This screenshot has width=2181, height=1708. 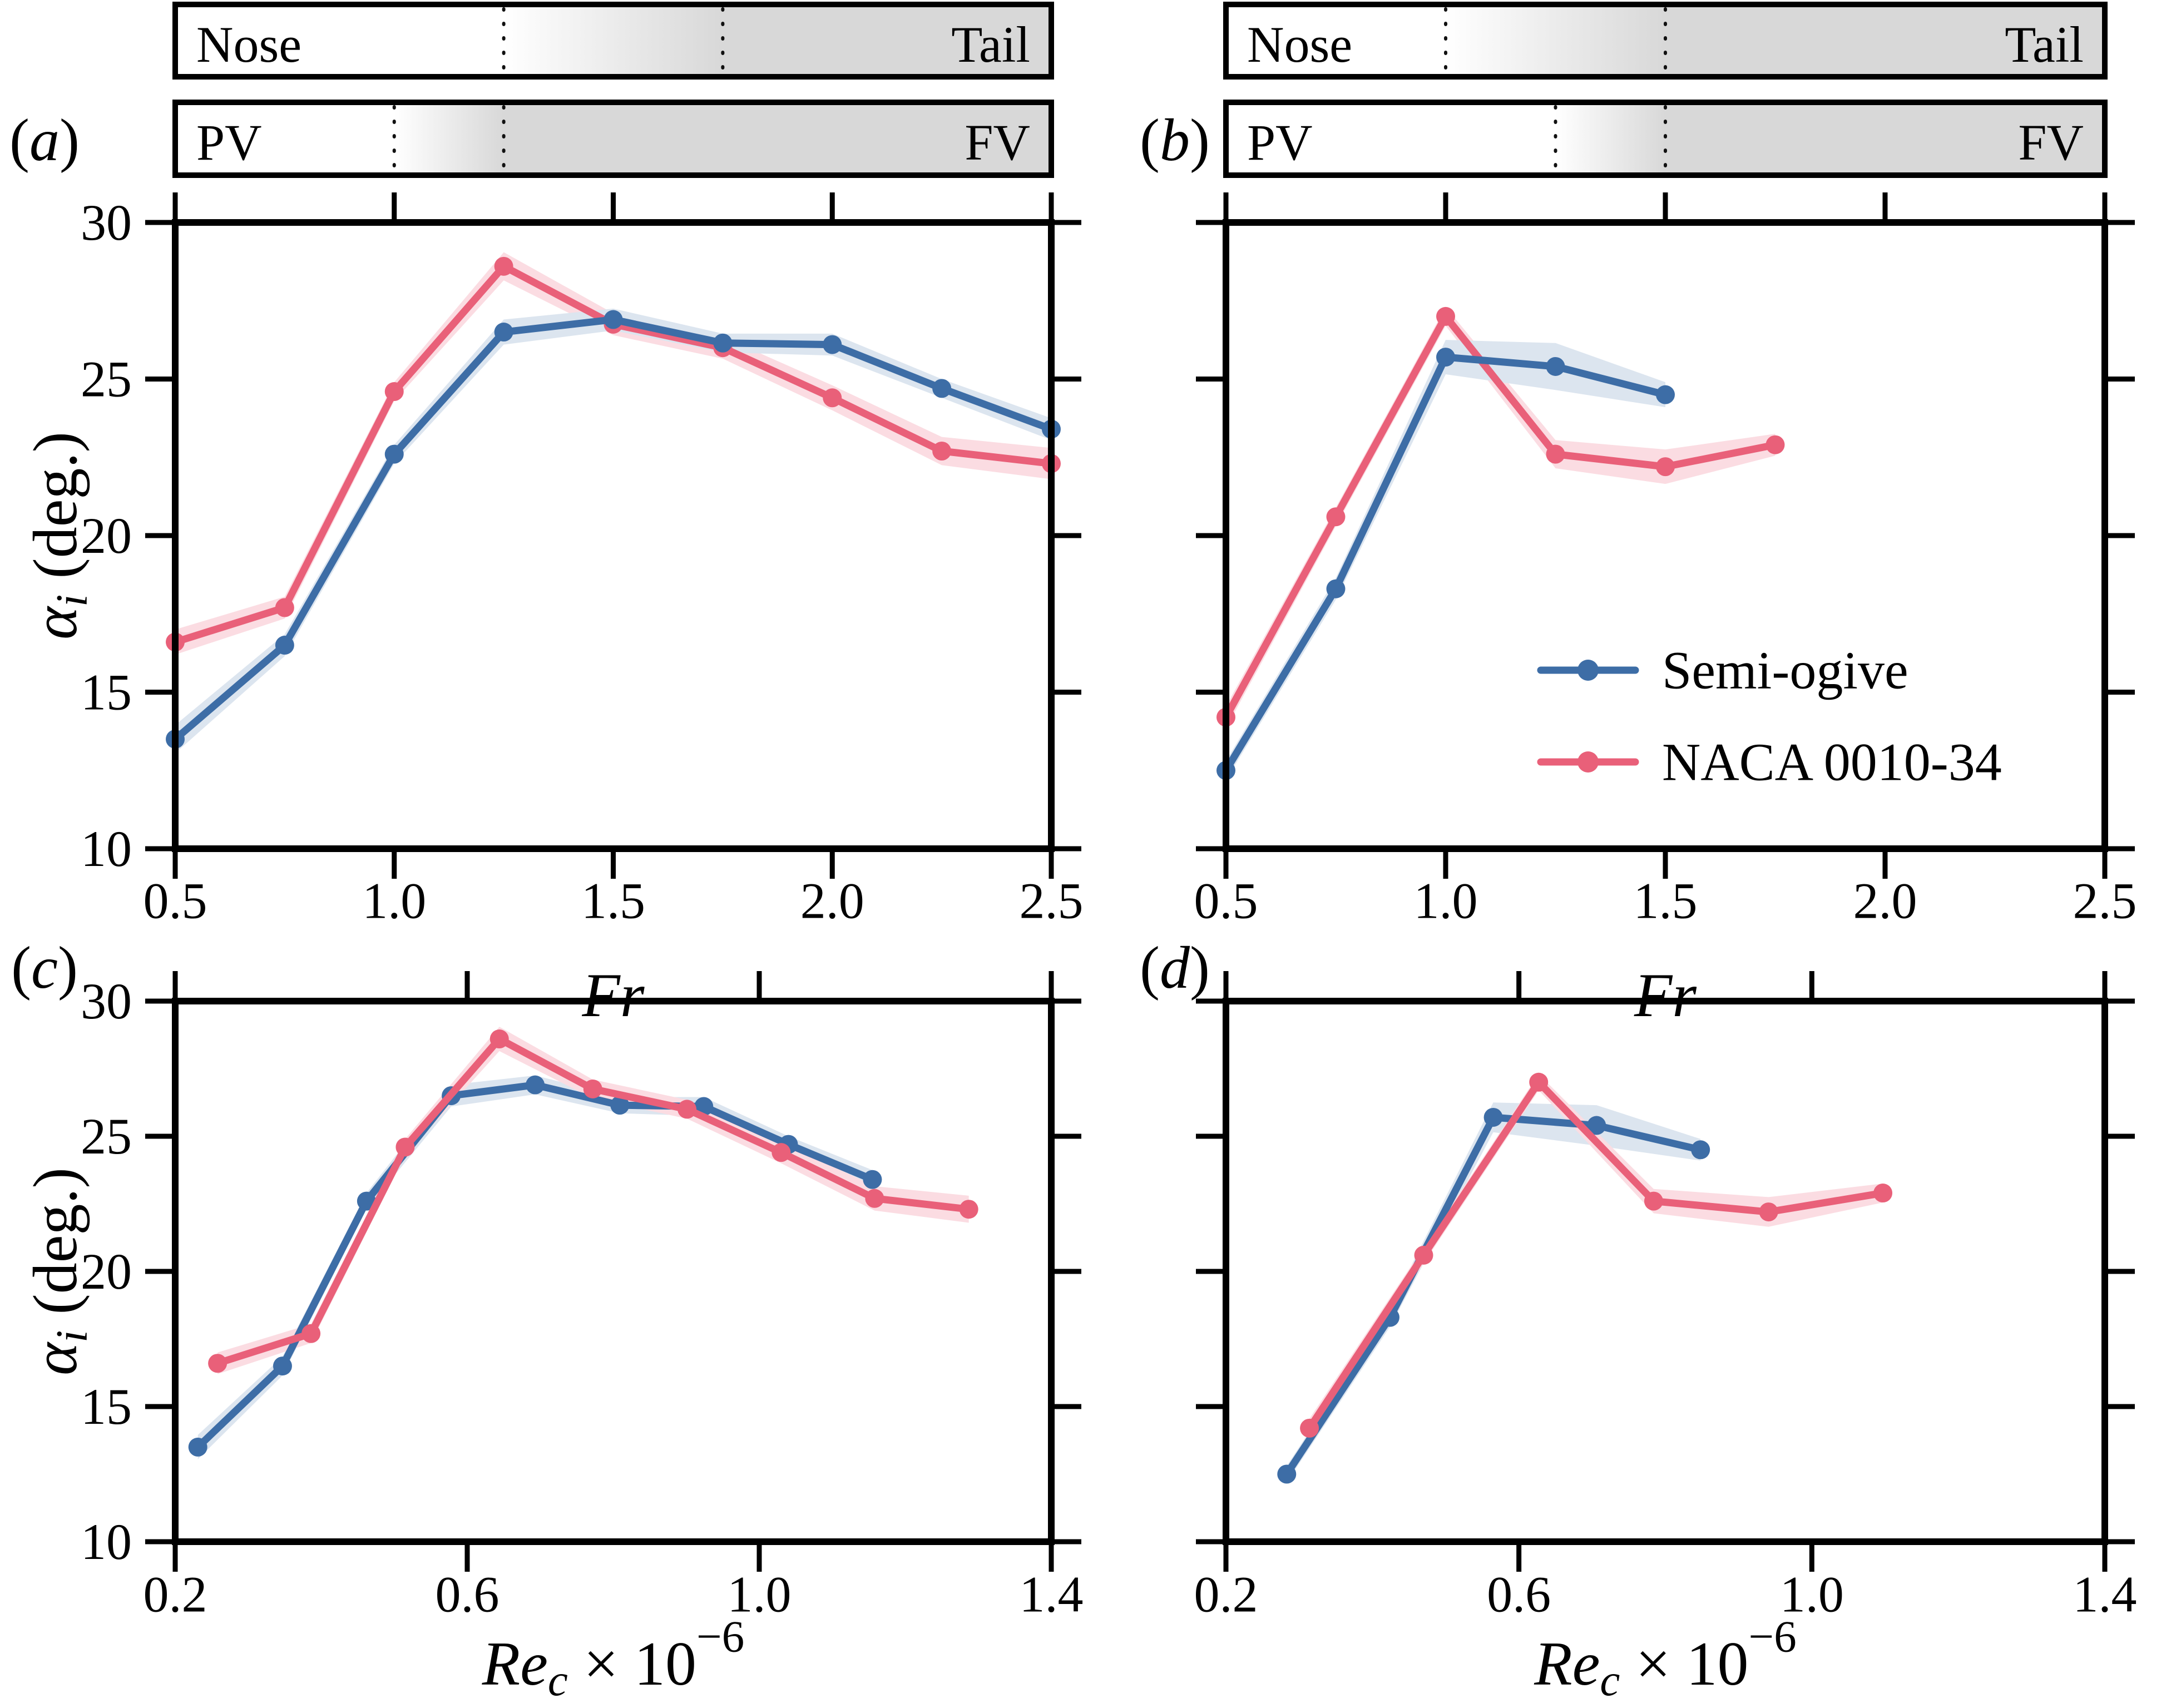 I want to click on legend-marker-naca, so click(x=1588, y=762).